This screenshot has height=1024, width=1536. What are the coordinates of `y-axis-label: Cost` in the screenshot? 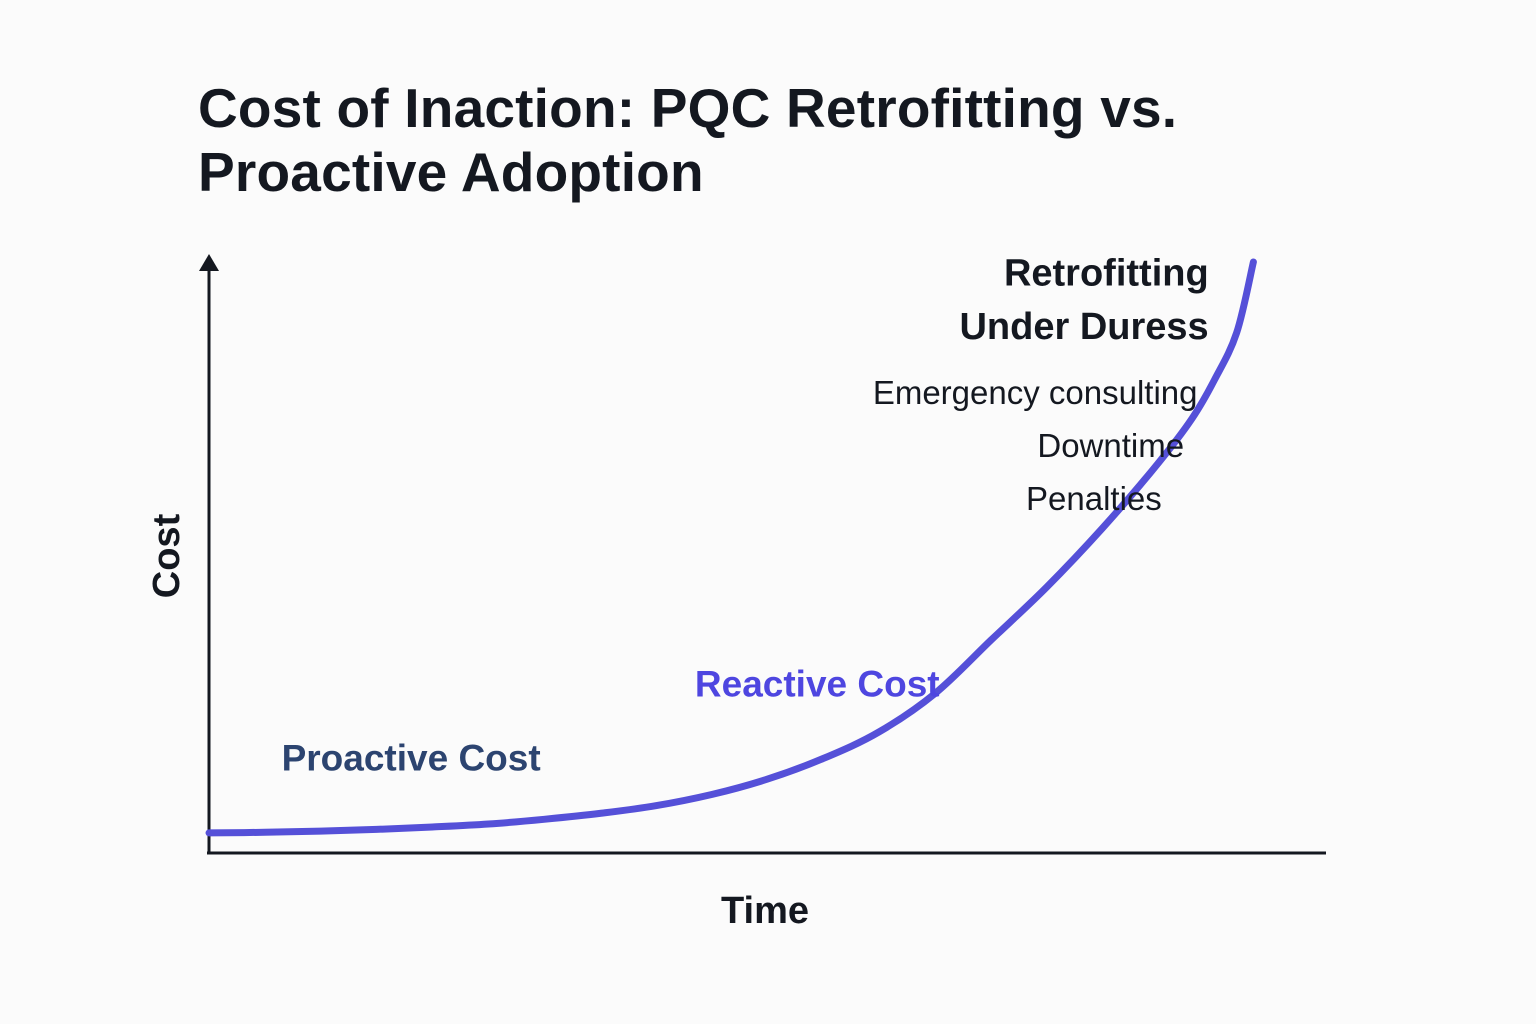 It's located at (167, 555).